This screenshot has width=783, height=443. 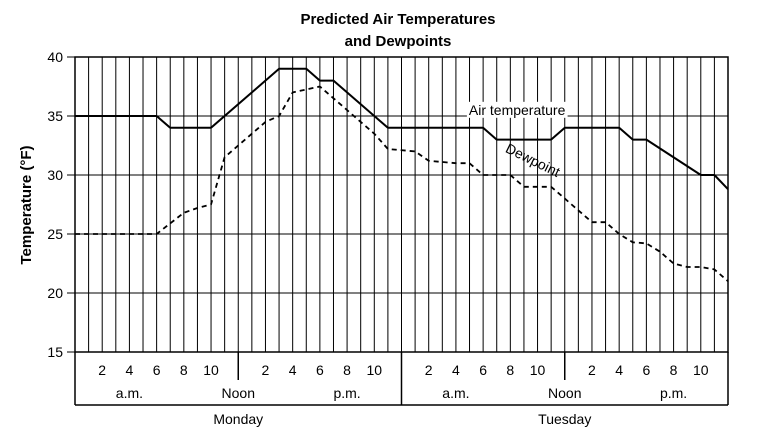 What do you see at coordinates (533, 160) in the screenshot?
I see `dewpoint-label: Dewpoint` at bounding box center [533, 160].